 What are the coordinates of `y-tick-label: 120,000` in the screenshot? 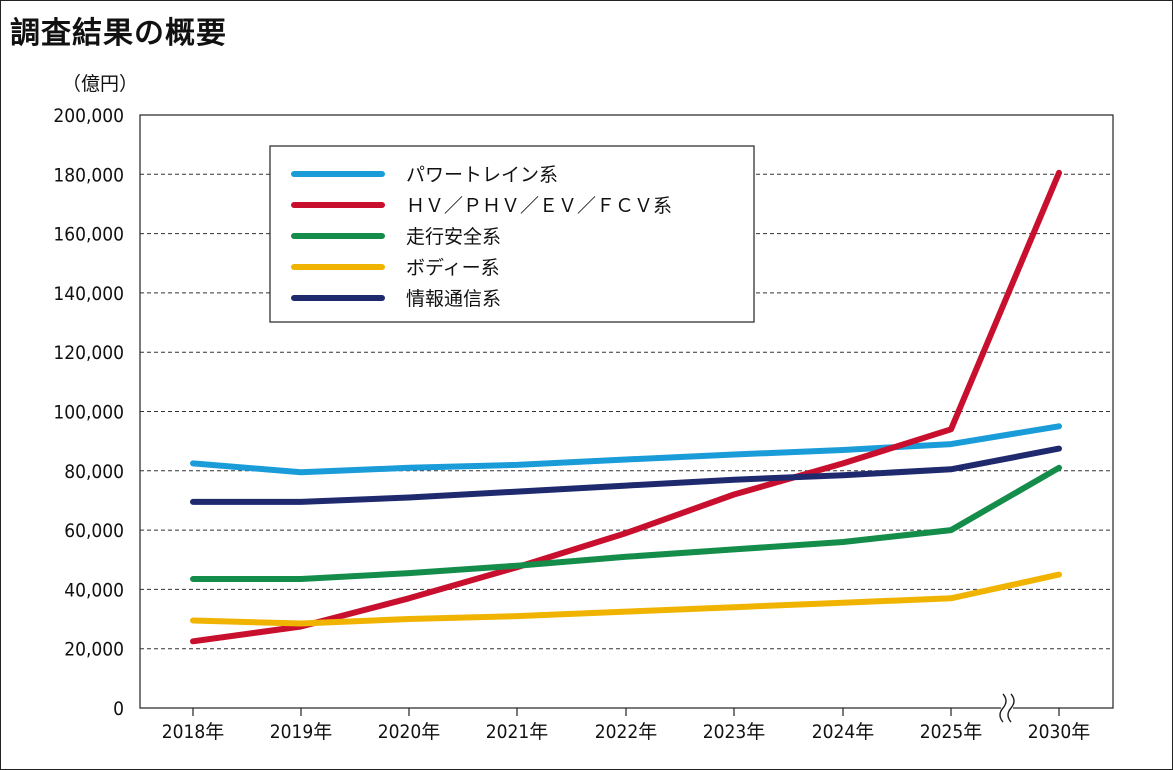 It's located at (88, 353).